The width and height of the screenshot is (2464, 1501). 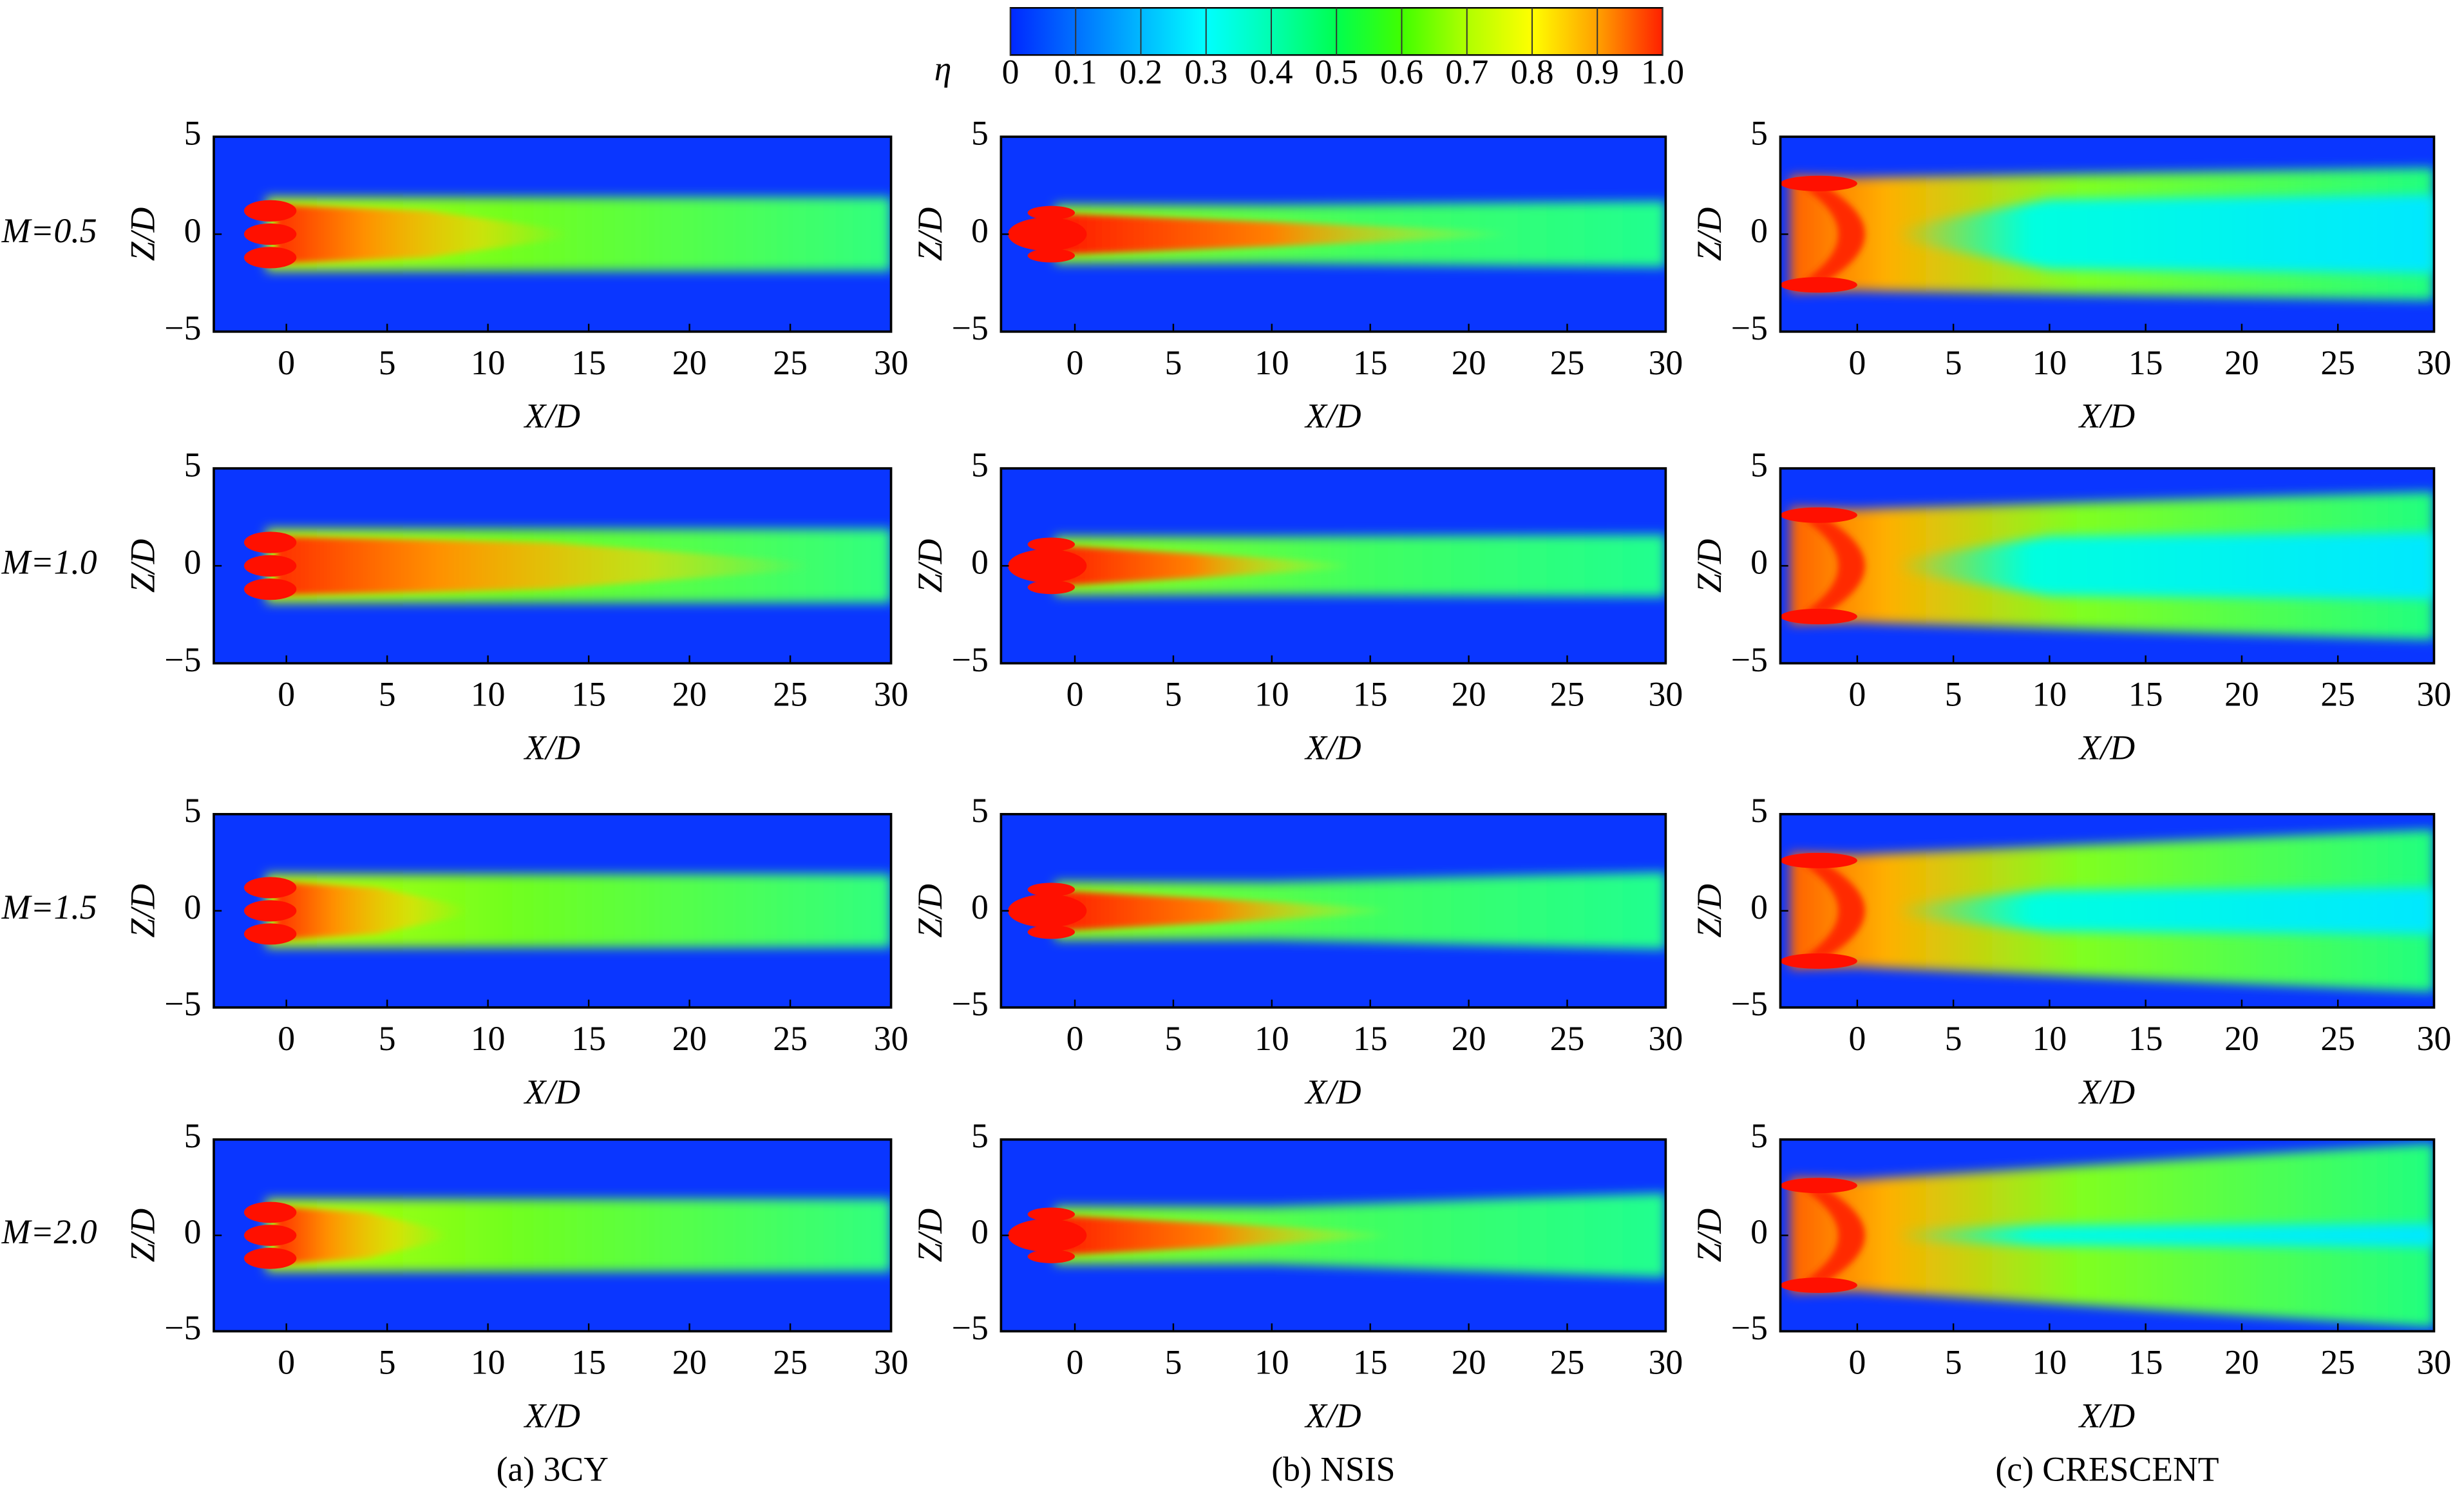 What do you see at coordinates (1466, 72) in the screenshot?
I see `colorbar-tick-label: 0.7` at bounding box center [1466, 72].